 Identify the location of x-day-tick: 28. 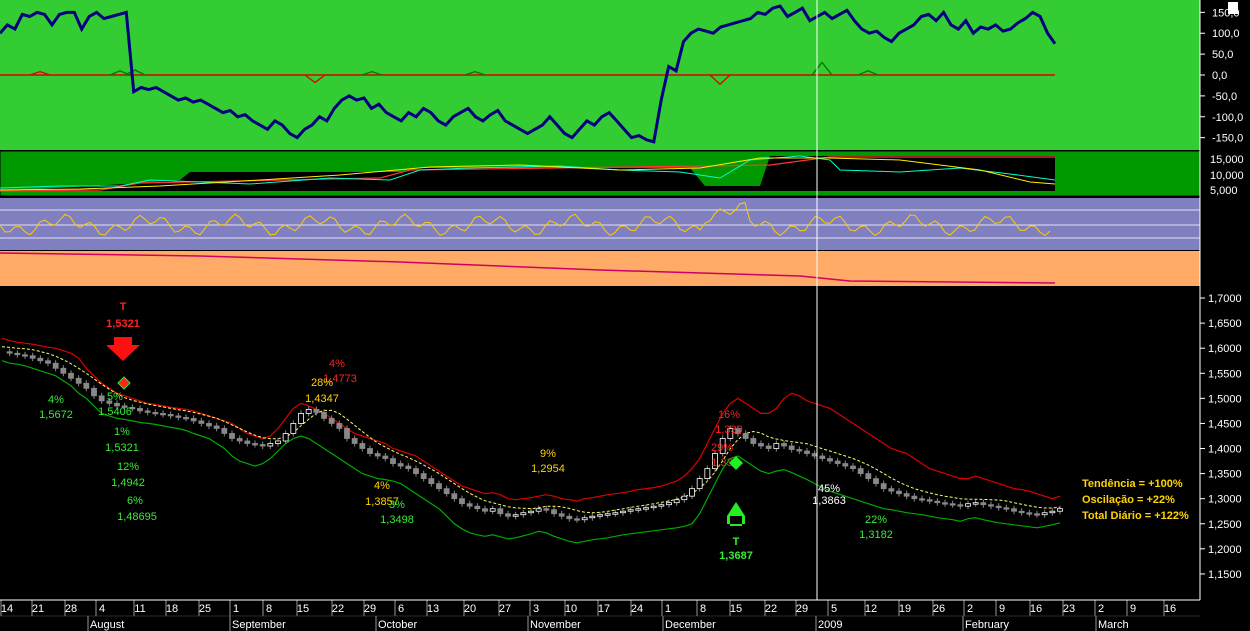
(71, 609).